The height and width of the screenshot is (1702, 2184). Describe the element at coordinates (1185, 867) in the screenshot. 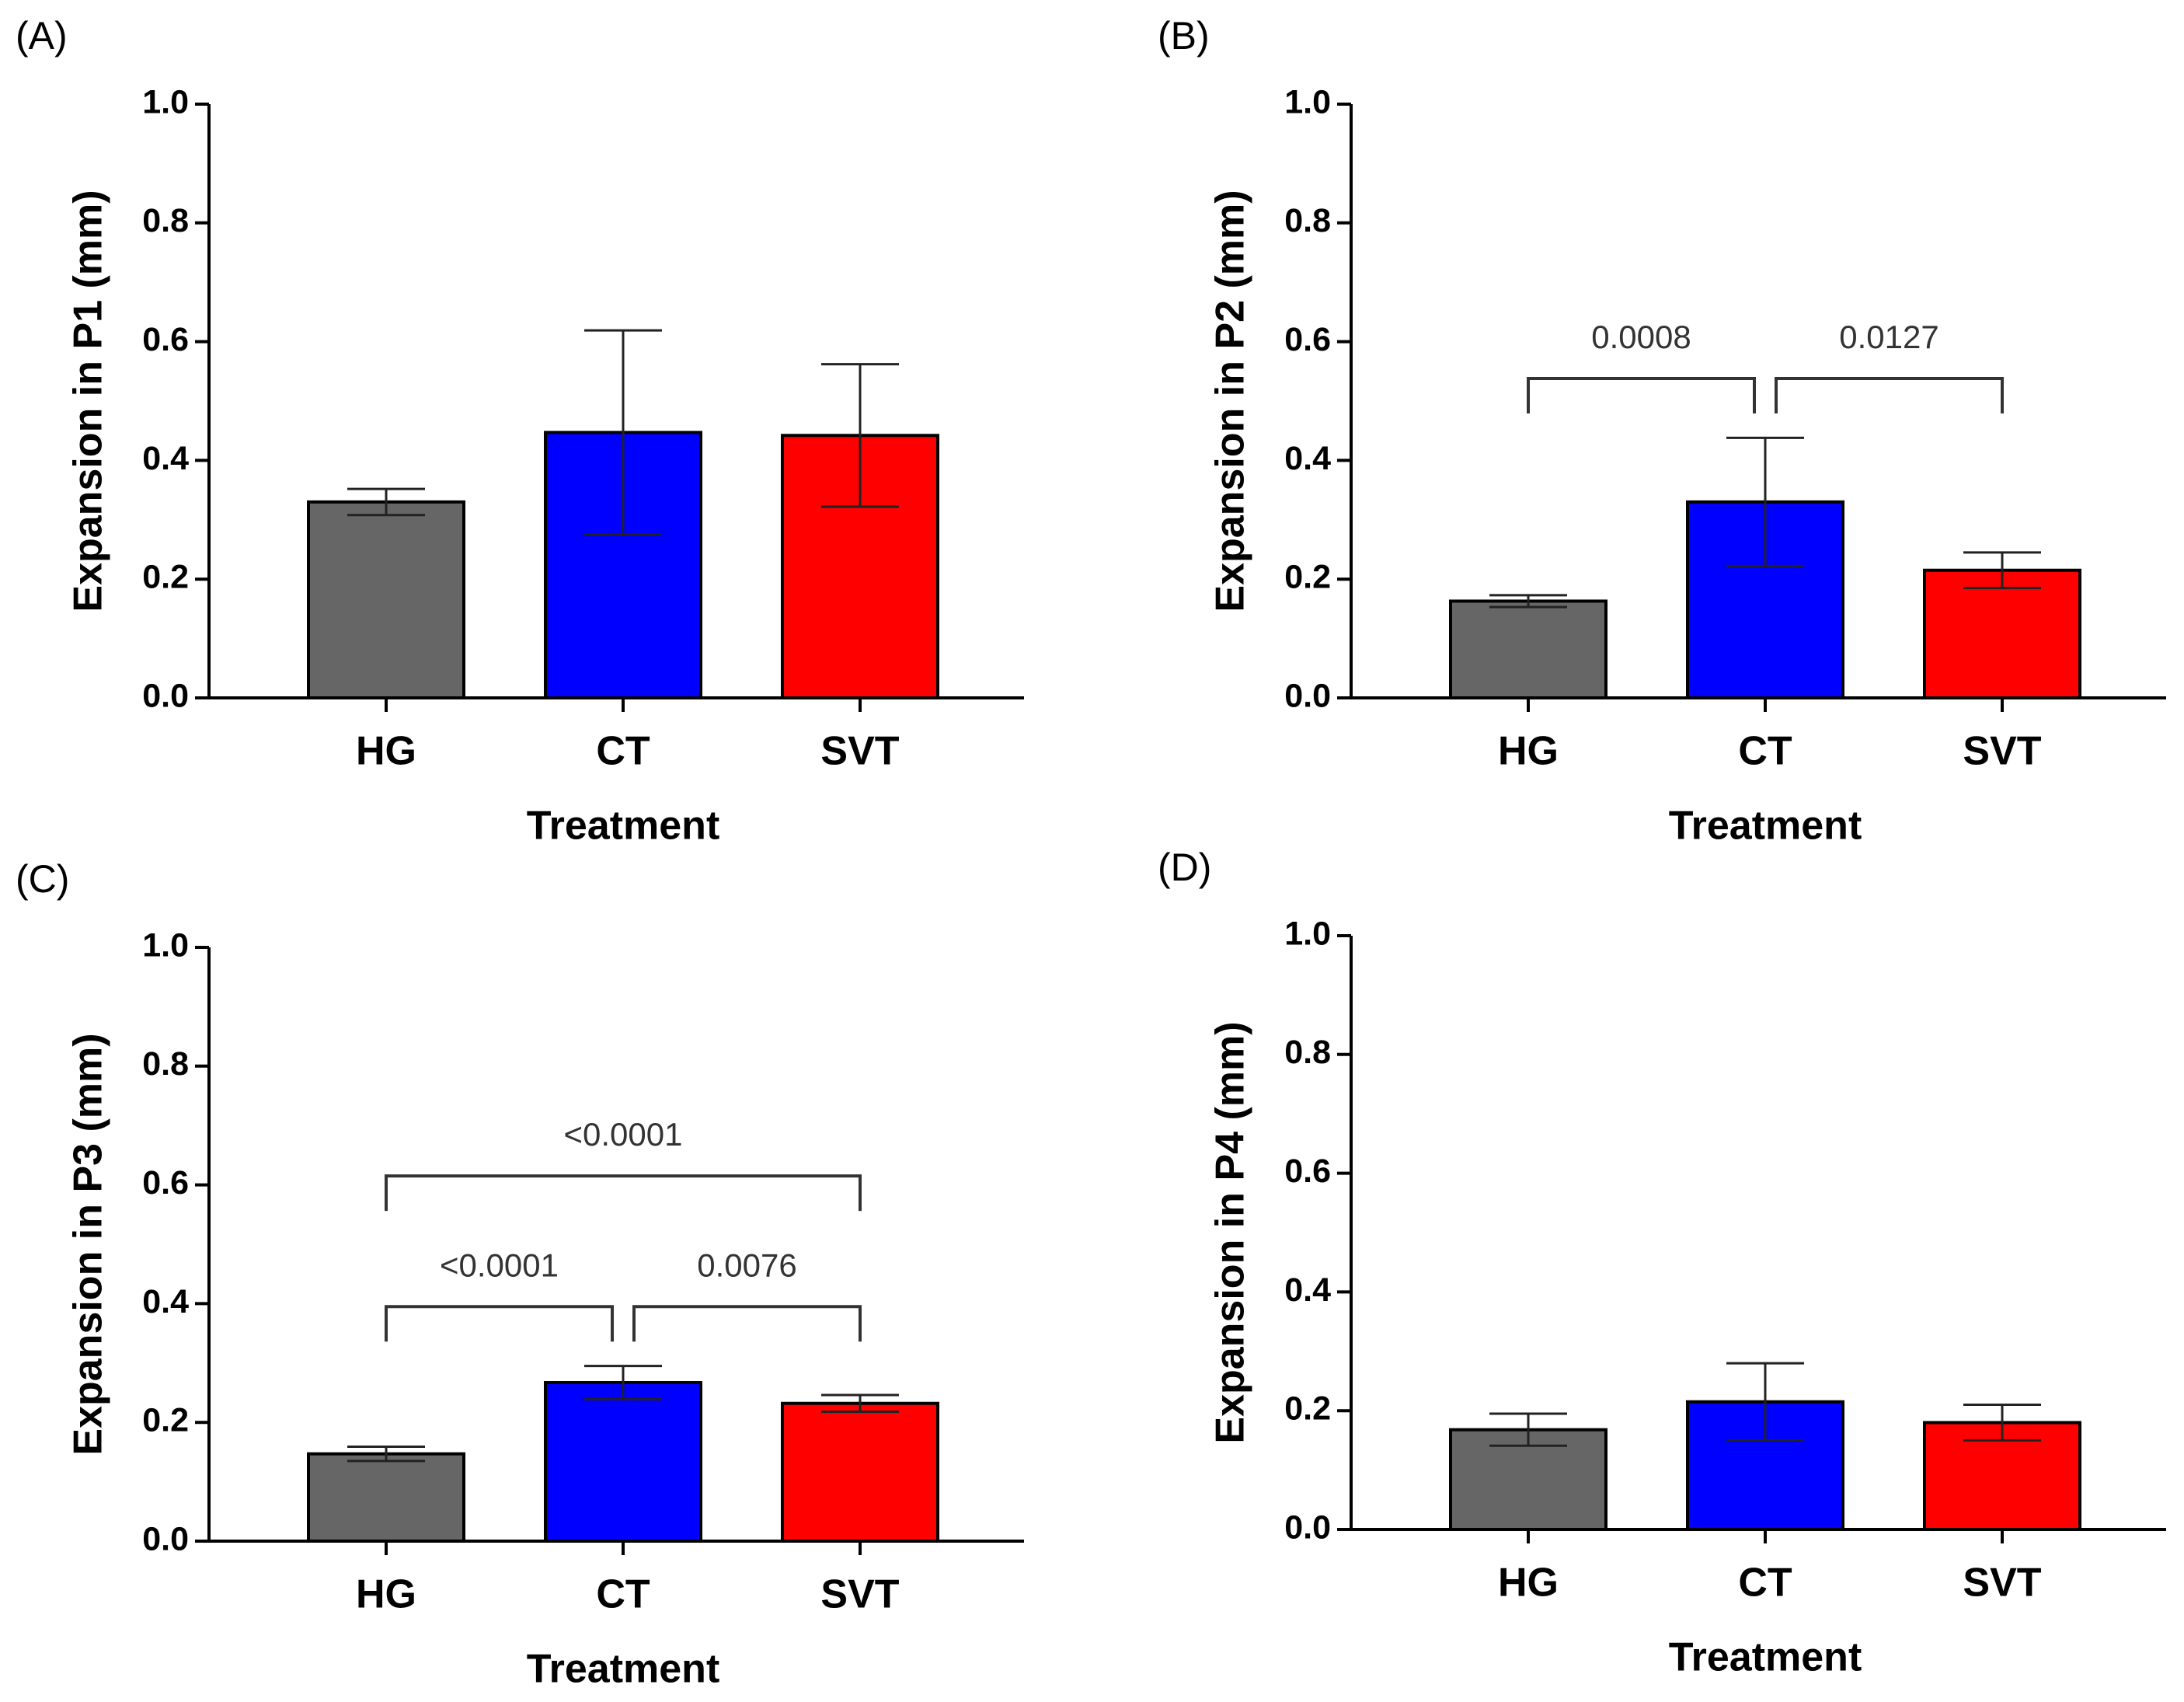

I see `panel-label: (D)` at that location.